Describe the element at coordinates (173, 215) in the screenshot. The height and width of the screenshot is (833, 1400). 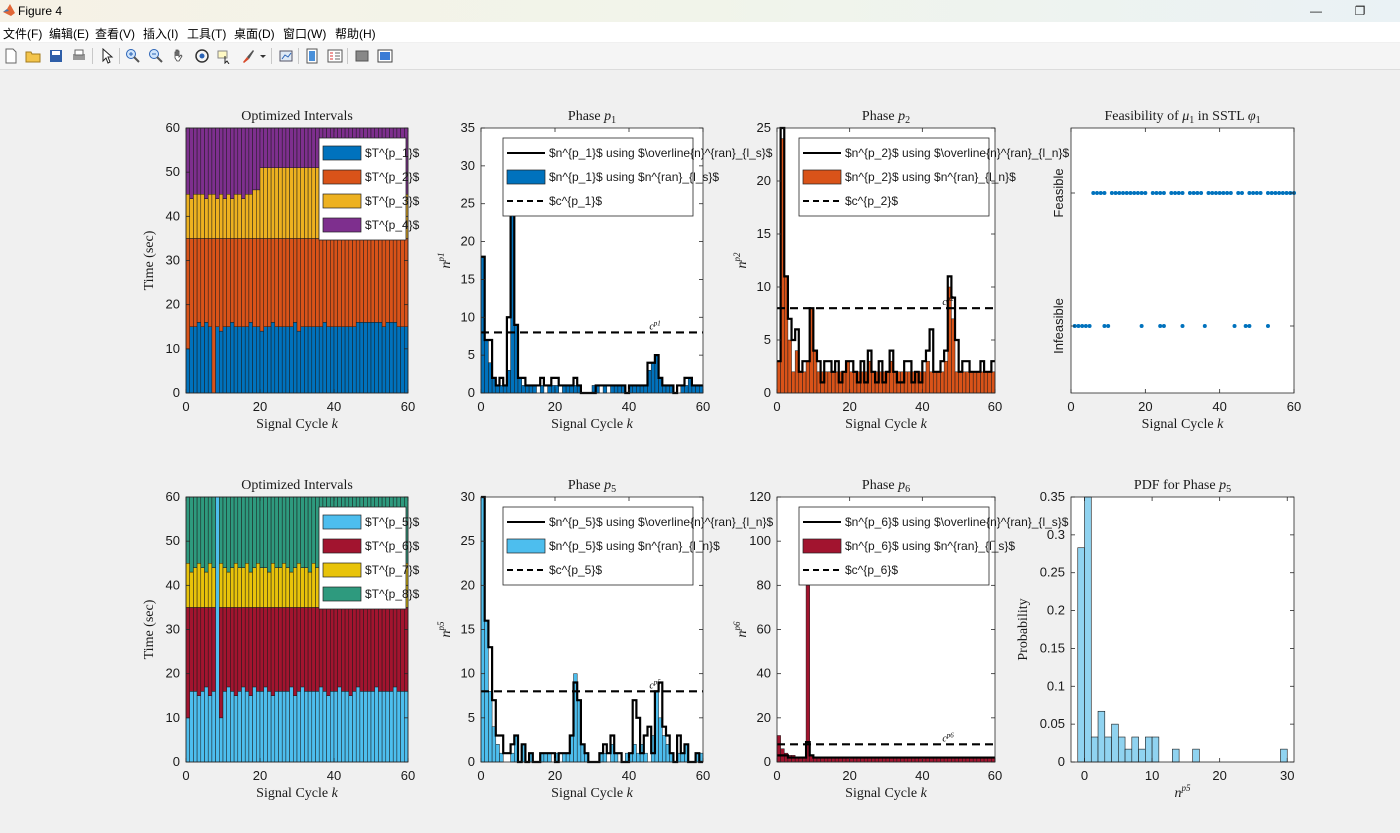
I see `y-tick-label: 40` at that location.